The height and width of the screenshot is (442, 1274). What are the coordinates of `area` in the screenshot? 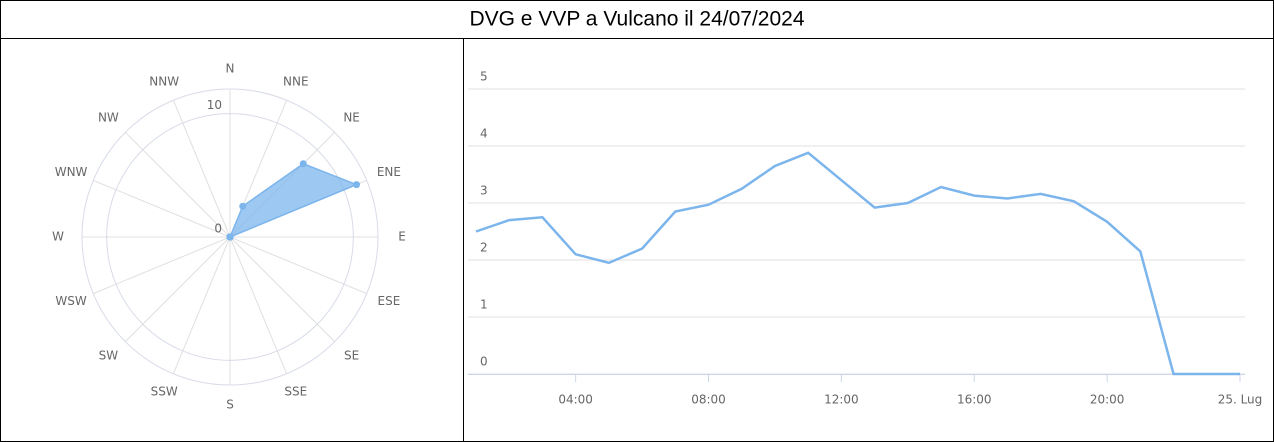 It's located at (293, 200).